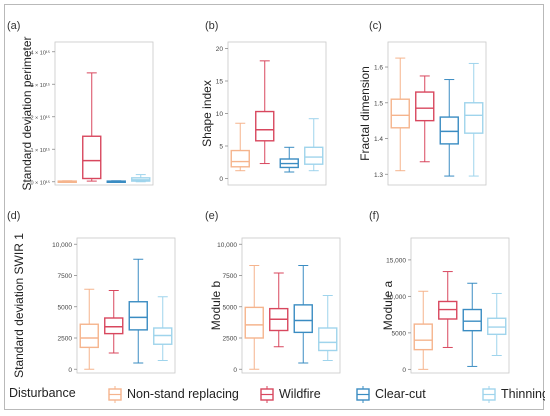 The width and height of the screenshot is (550, 416). I want to click on legend-item-clear-cut: Clear-cut, so click(391, 394).